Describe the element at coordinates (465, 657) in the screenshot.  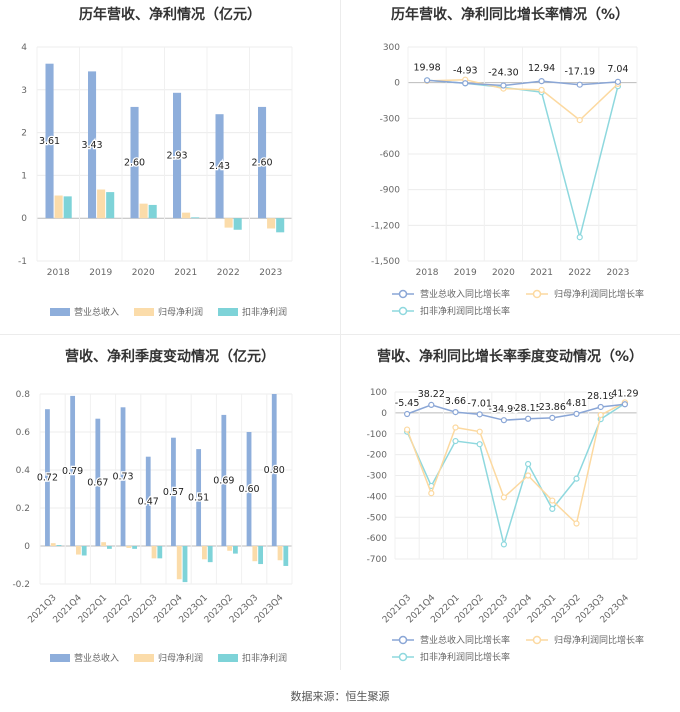
I see `c4-legend-label: 扣非净利润同比增长率` at that location.